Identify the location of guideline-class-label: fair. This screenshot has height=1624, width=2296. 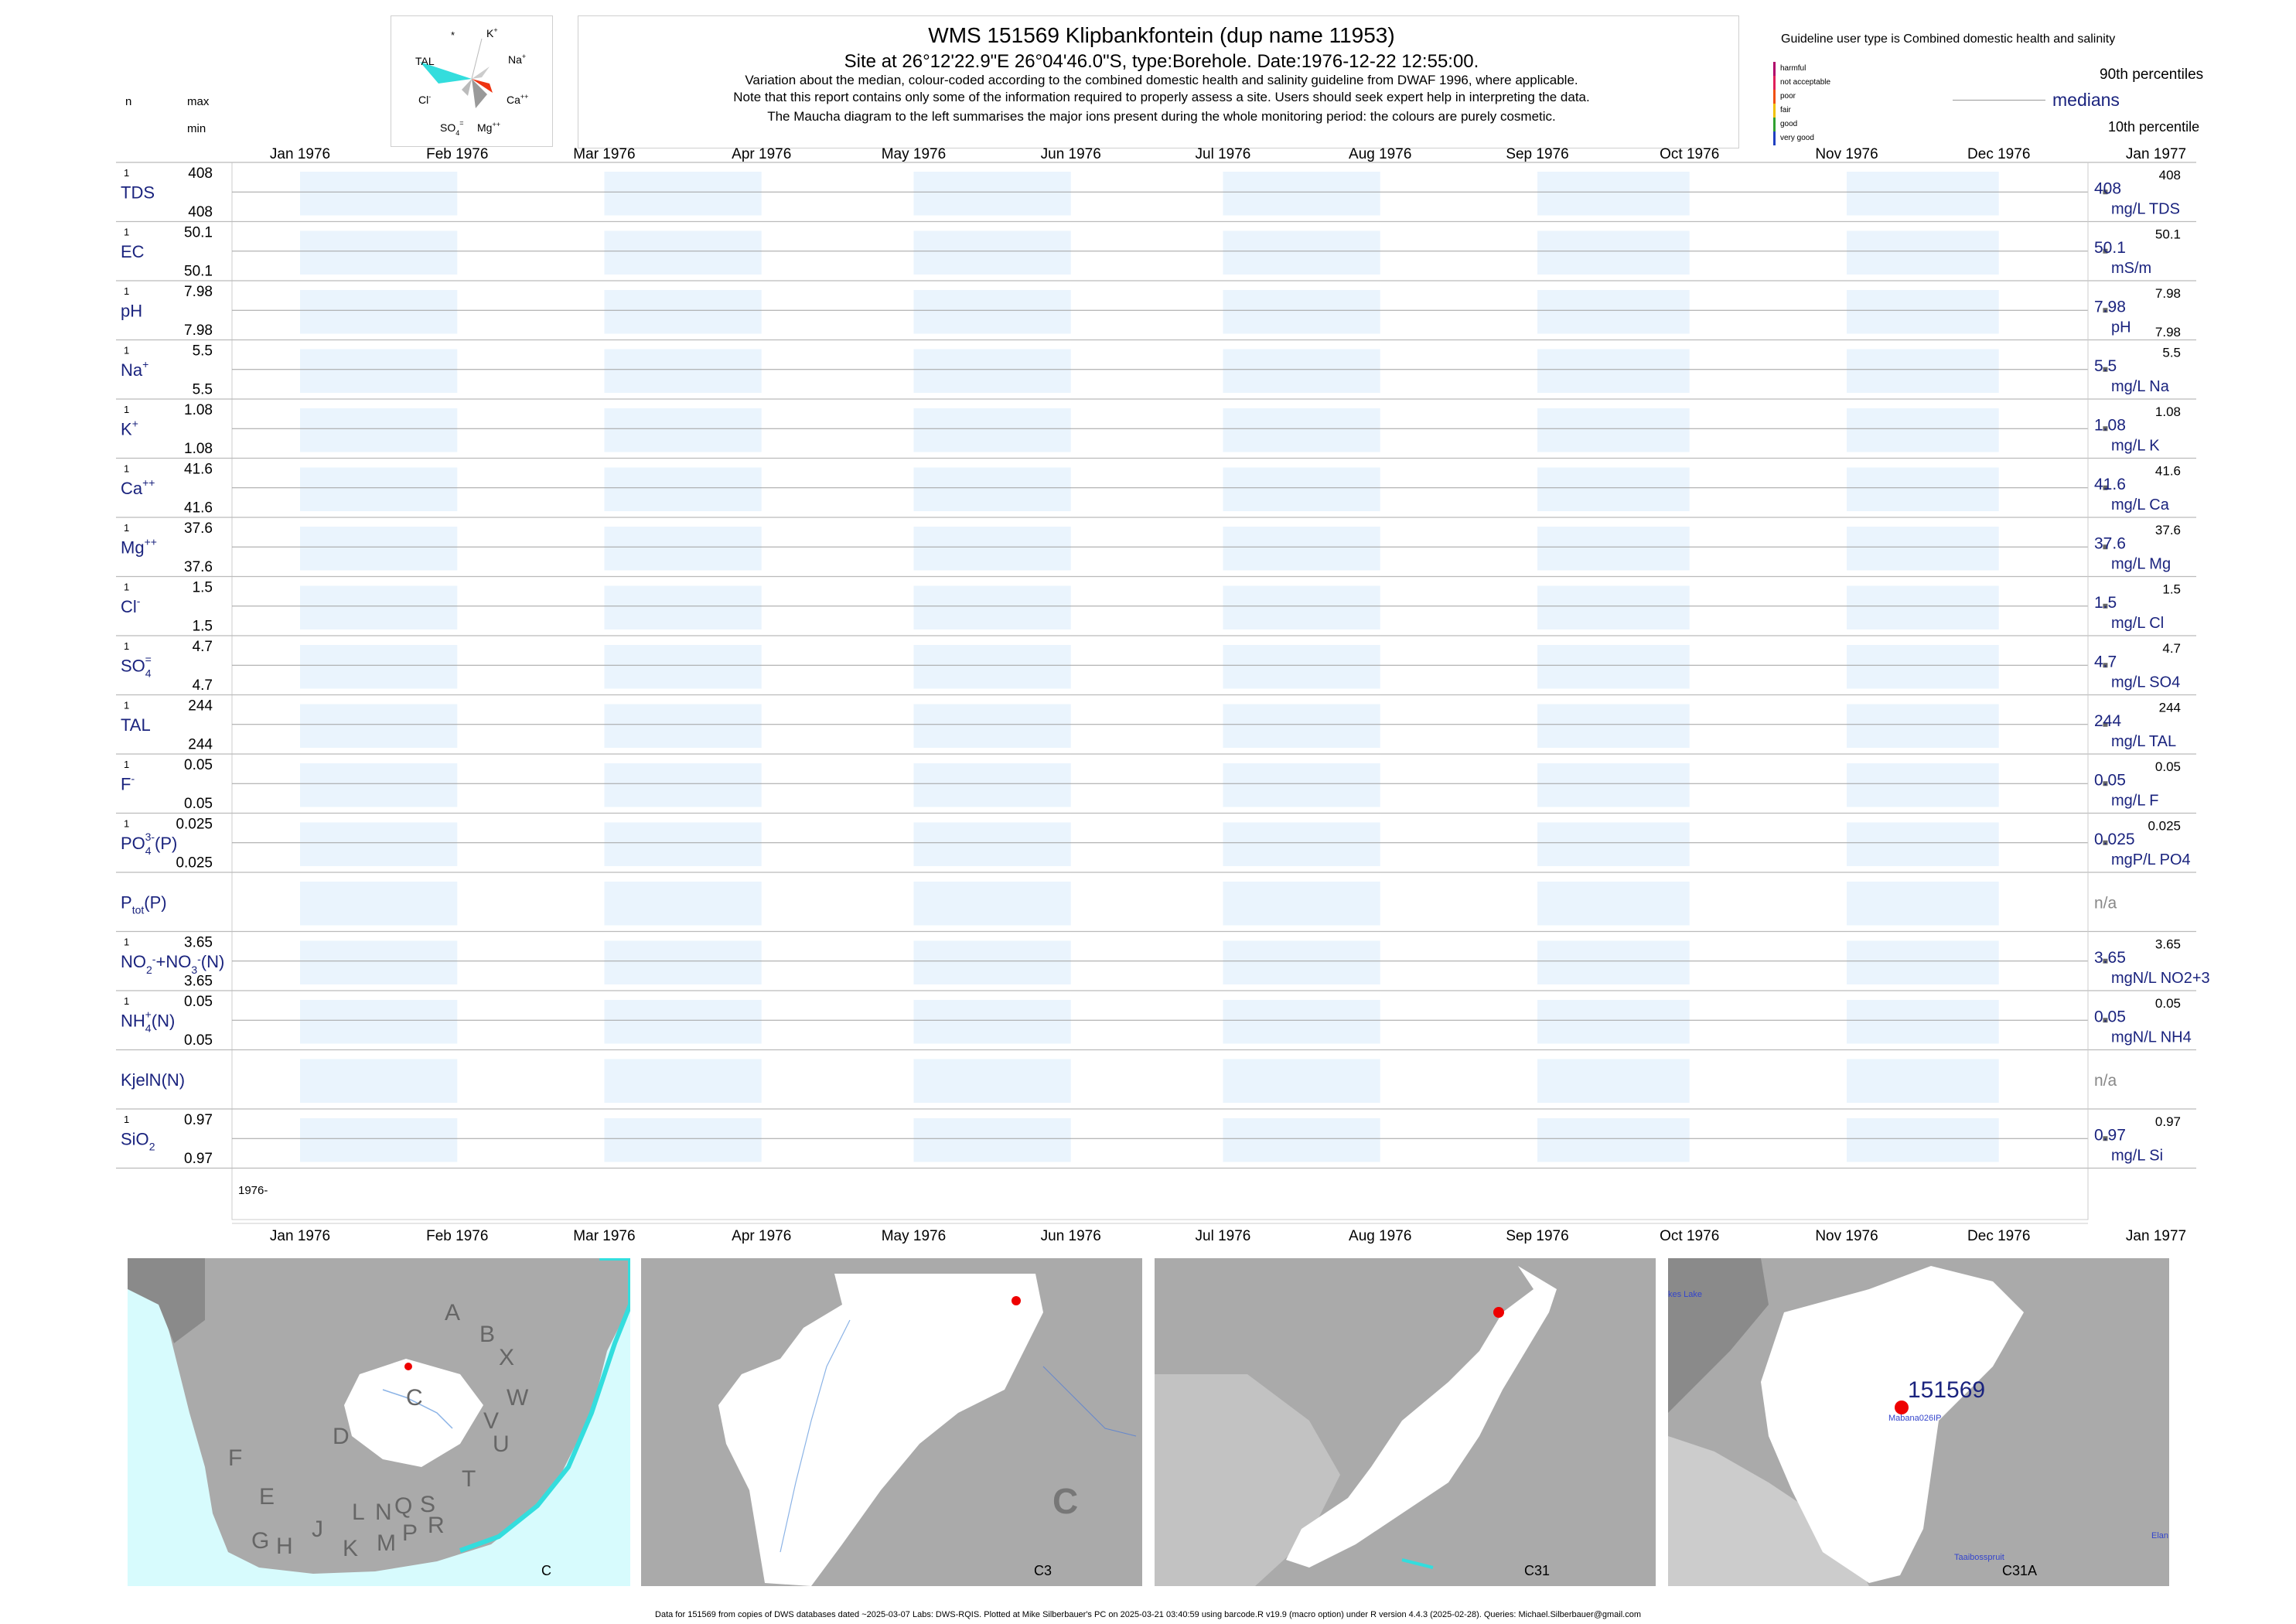
(1785, 110).